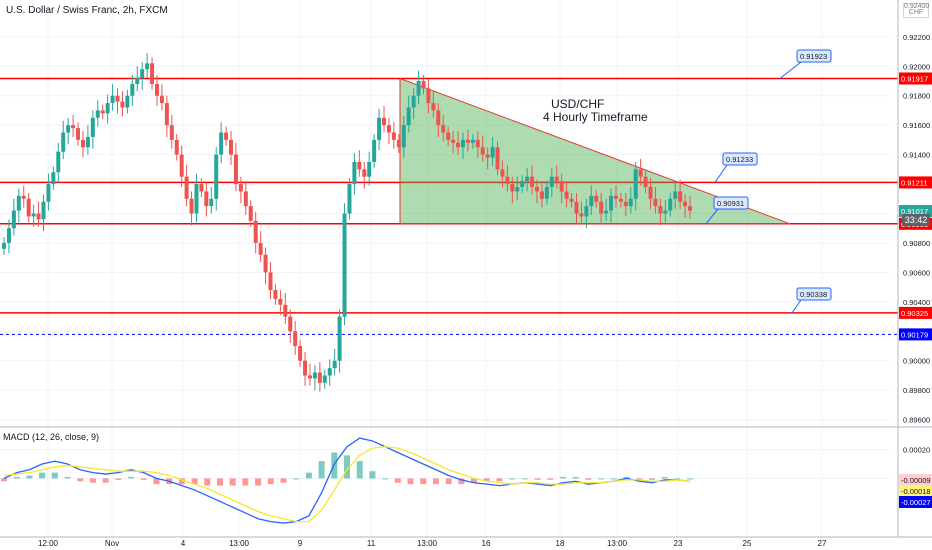 Image resolution: width=932 pixels, height=550 pixels. I want to click on last-price-label: 0.91017, so click(914, 211).